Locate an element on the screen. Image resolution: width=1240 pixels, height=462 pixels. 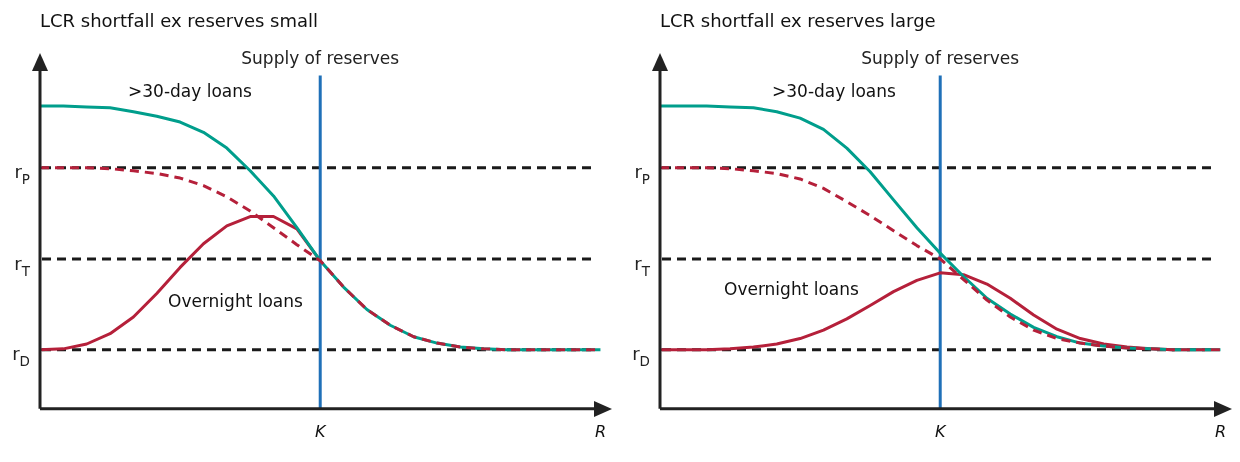
chart-title: LCR shortfall ex reserves small is located at coordinates (179, 21).